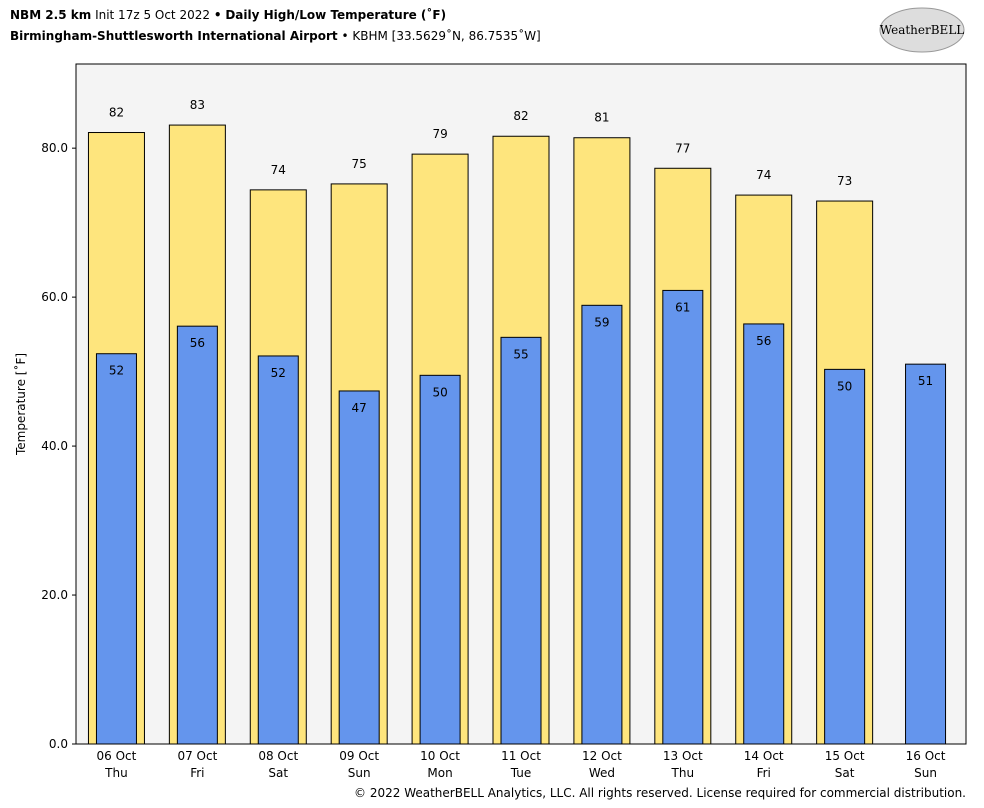  Describe the element at coordinates (197, 756) in the screenshot. I see `x-tick-label: 07 Oct` at that location.